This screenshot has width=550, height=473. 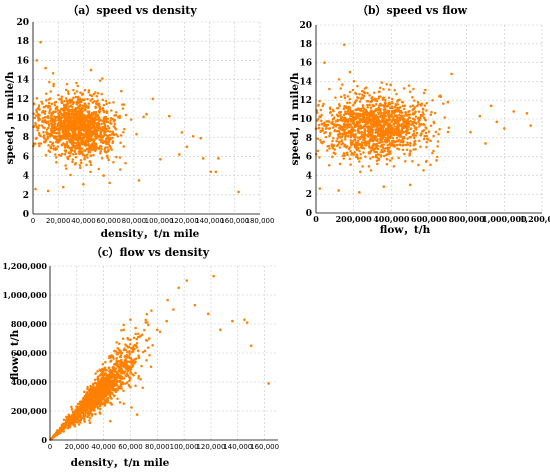 What do you see at coordinates (535, 219) in the screenshot?
I see `x-tick-label: 1,200,000` at bounding box center [535, 219].